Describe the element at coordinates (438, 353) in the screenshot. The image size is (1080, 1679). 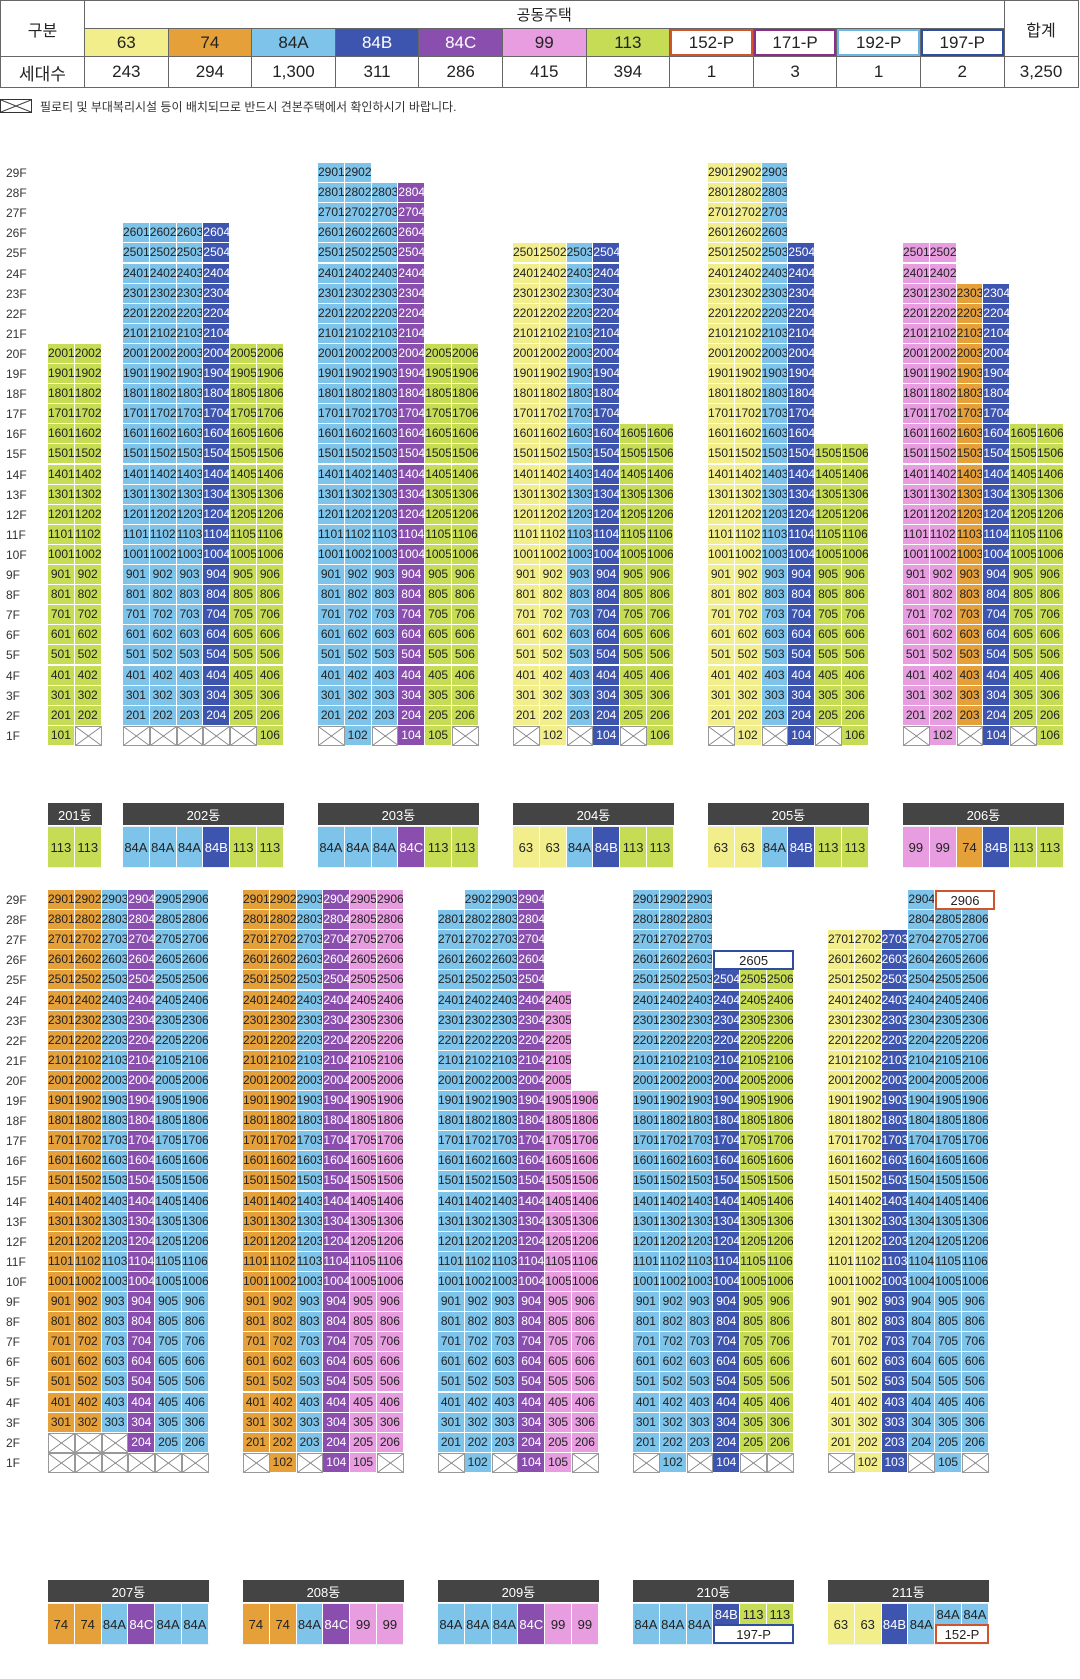
I see `unit-cell: 2005` at that location.